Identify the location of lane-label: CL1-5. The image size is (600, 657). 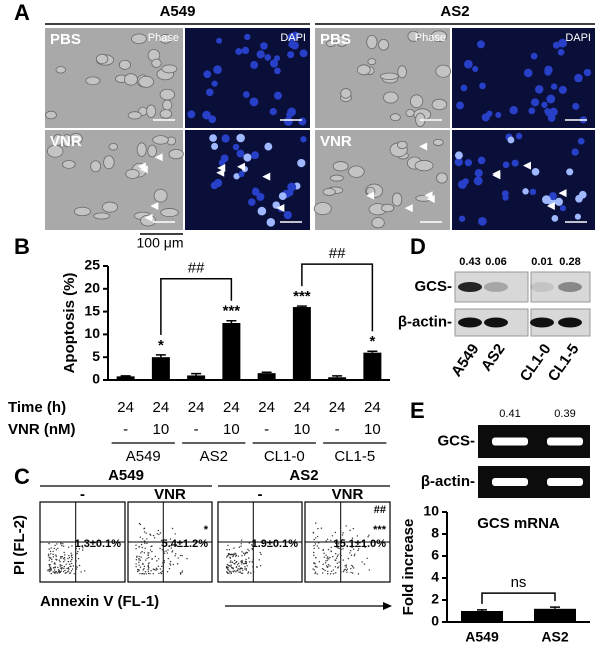
(564, 363).